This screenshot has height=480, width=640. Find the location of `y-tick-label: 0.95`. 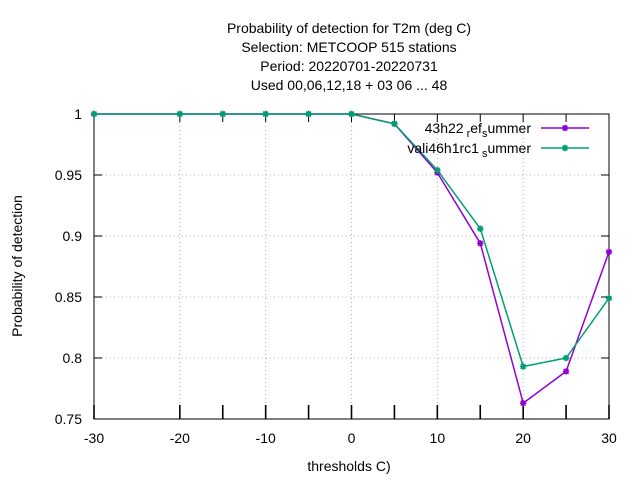

y-tick-label: 0.95 is located at coordinates (68, 175).